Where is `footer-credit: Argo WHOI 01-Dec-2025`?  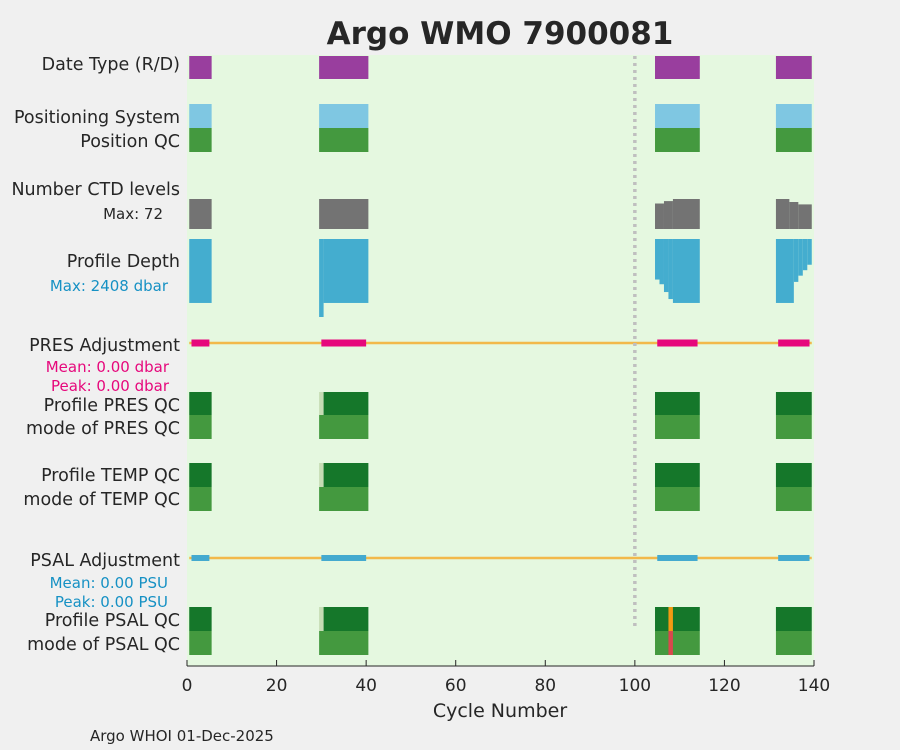 footer-credit: Argo WHOI 01-Dec-2025 is located at coordinates (182, 736).